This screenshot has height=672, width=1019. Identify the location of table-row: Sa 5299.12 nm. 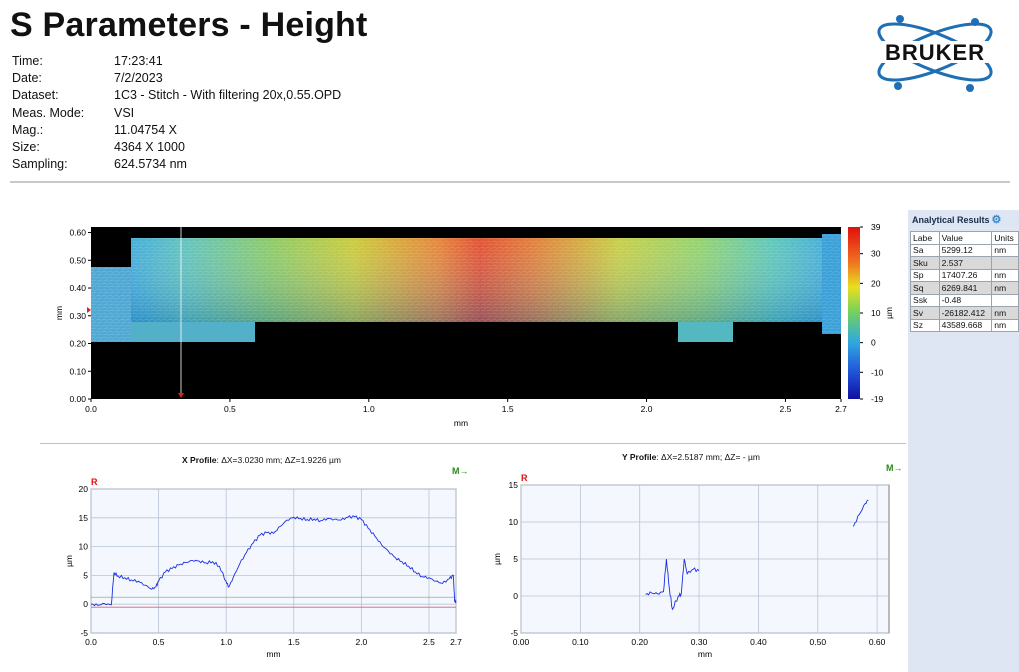
(965, 250).